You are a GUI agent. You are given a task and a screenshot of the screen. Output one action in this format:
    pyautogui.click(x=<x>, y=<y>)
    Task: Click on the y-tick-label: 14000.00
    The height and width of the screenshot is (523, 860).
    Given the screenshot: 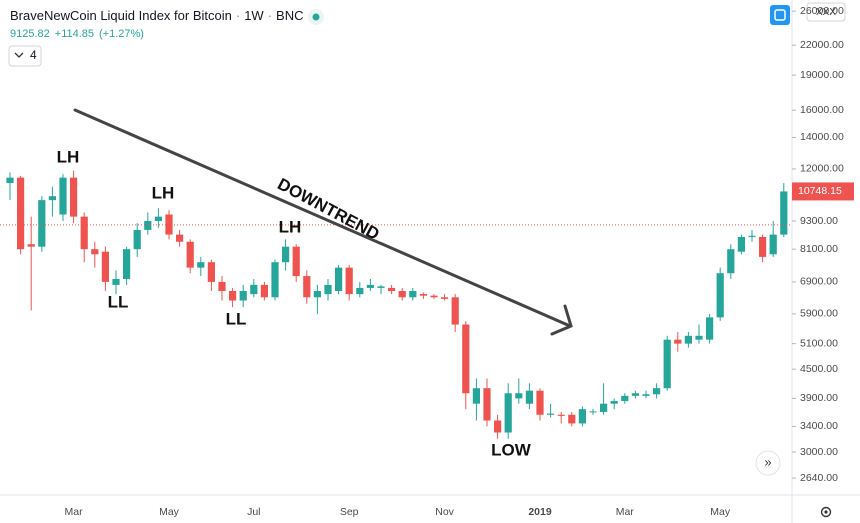 What is the action you would take?
    pyautogui.click(x=822, y=137)
    